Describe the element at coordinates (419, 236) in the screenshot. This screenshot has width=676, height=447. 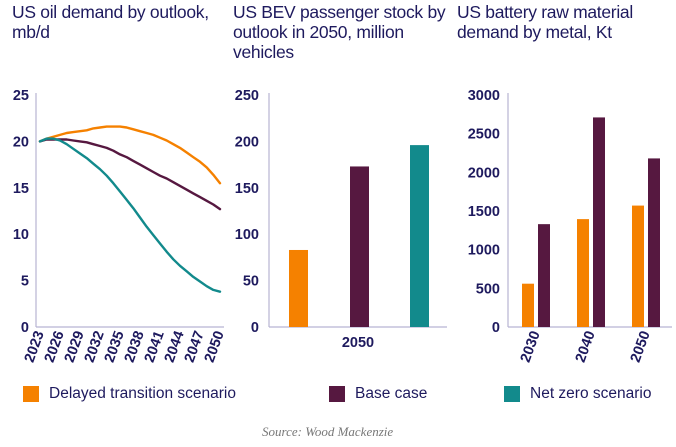
I see `bev-bar-netzero` at that location.